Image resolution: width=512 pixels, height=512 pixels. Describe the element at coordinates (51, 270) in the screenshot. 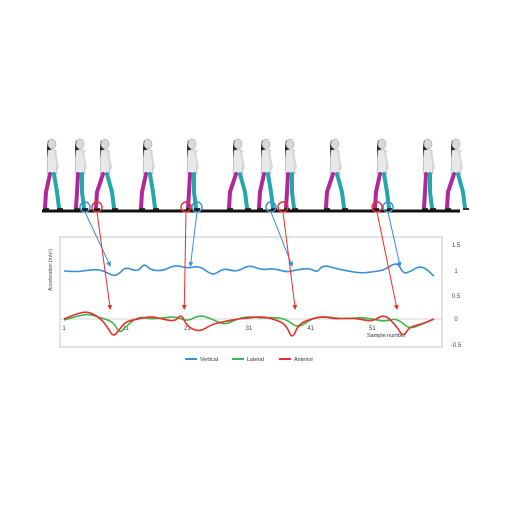

I see `y-axis-label: Acceleration (m/s²)` at that location.